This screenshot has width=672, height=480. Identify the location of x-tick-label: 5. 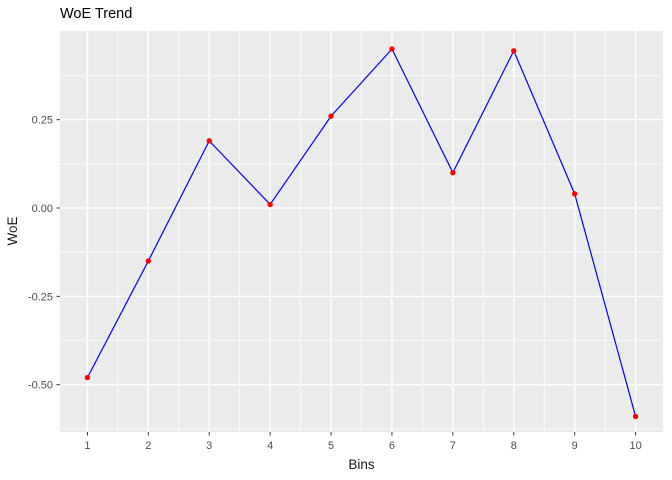
(331, 446).